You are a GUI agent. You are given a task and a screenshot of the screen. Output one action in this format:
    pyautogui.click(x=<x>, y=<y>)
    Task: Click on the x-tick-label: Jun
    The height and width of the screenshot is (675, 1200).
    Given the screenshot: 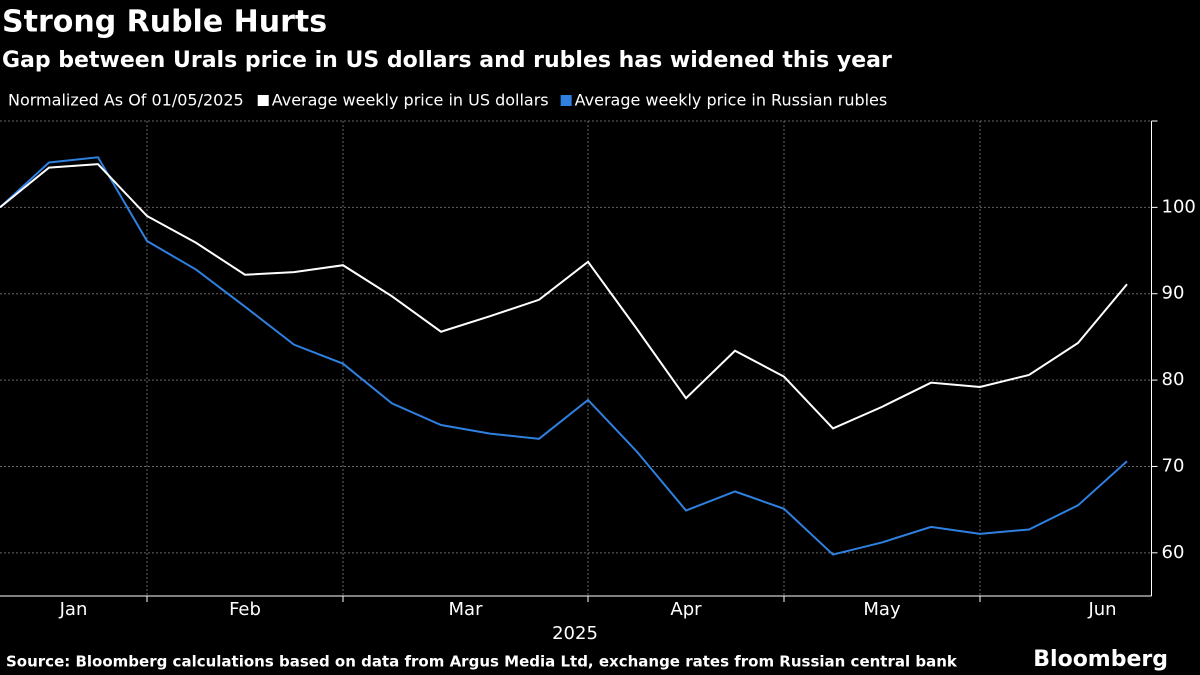 What is the action you would take?
    pyautogui.click(x=1101, y=609)
    